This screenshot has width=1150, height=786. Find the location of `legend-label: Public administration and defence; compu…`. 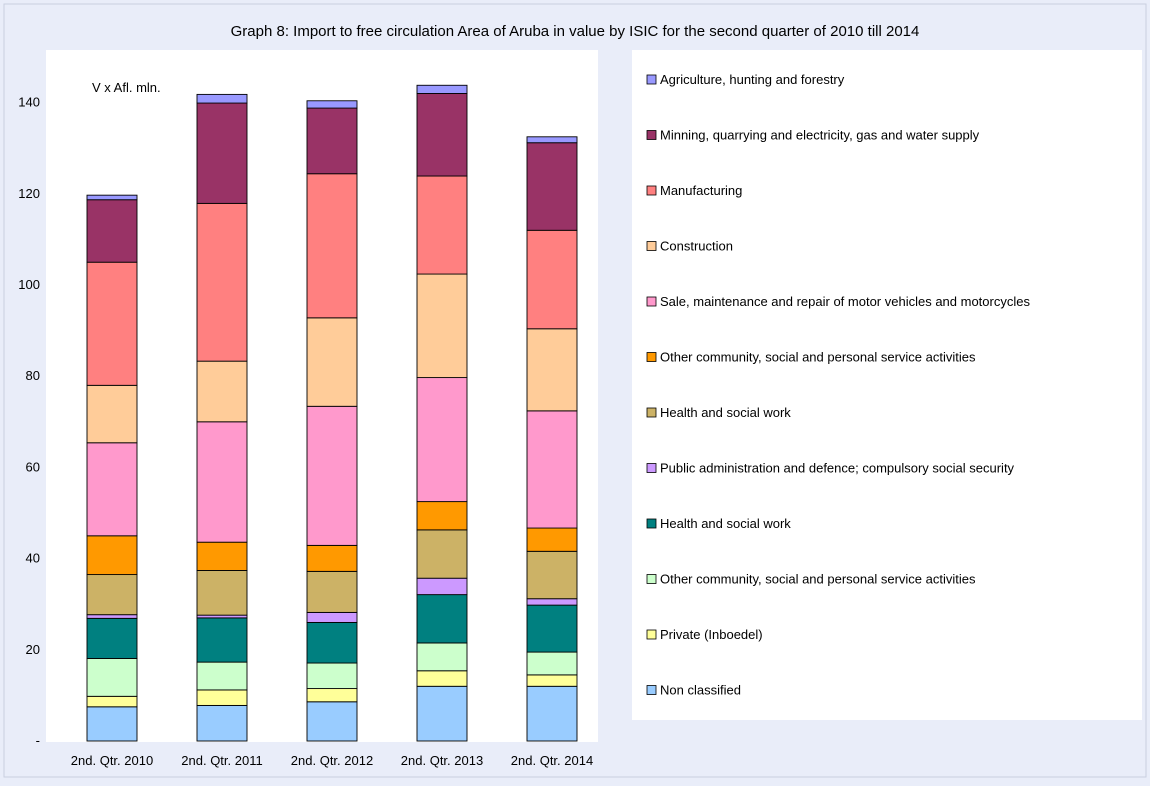

legend-label: Public administration and defence; compu… is located at coordinates (837, 468).